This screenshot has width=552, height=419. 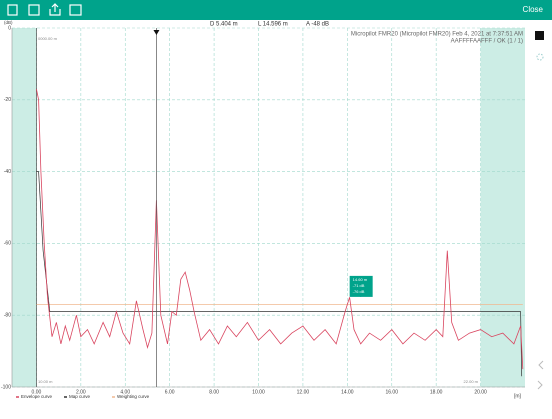 I want to click on chart-icon, so click(x=75, y=10).